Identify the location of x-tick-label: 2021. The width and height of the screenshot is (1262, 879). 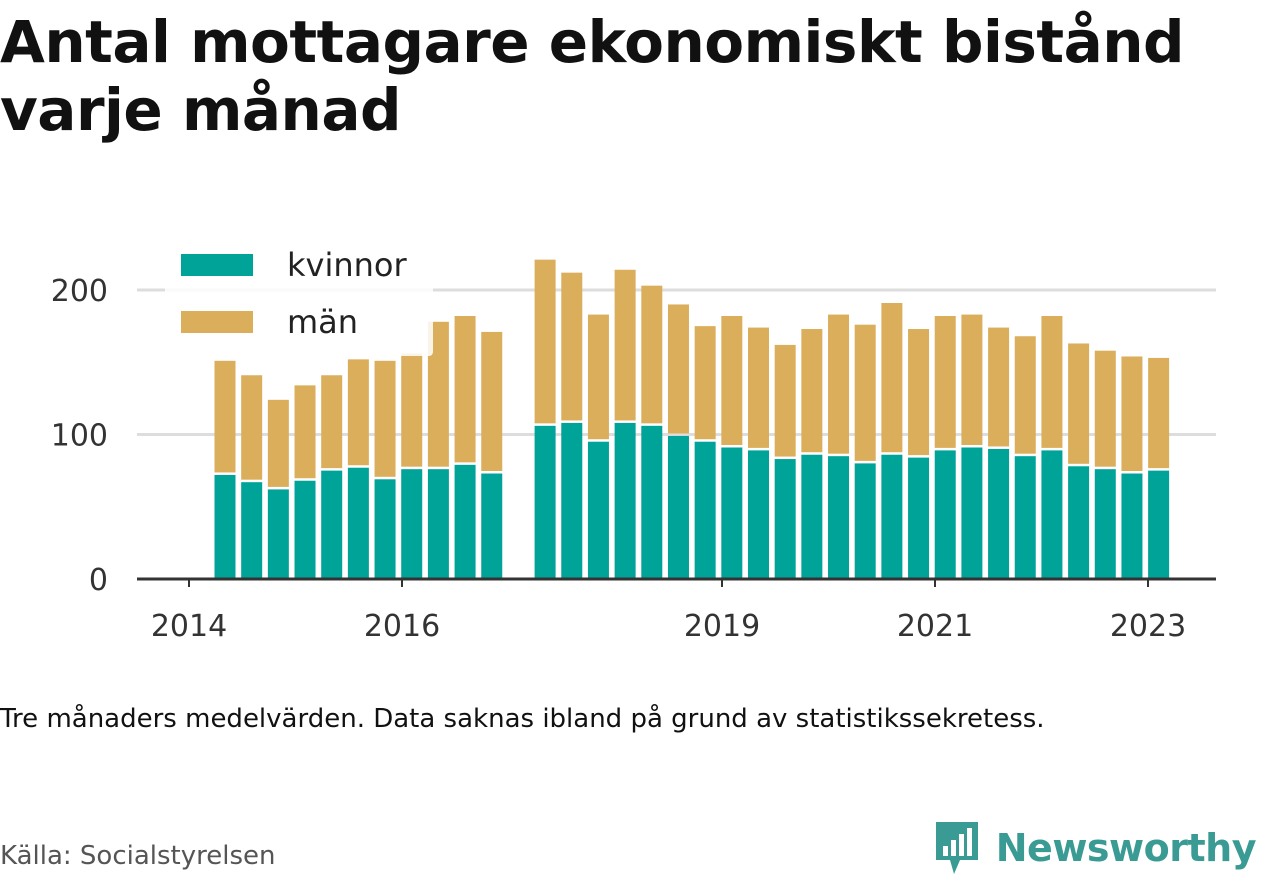
(935, 626).